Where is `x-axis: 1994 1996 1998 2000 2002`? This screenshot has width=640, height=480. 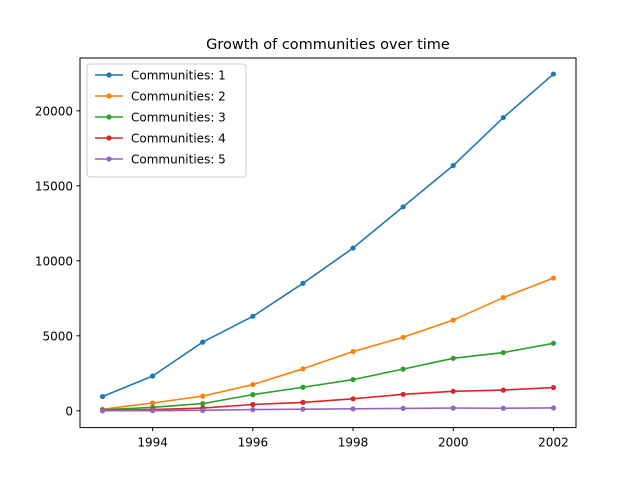
x-axis: 1994 1996 1998 2000 2002 is located at coordinates (353, 438).